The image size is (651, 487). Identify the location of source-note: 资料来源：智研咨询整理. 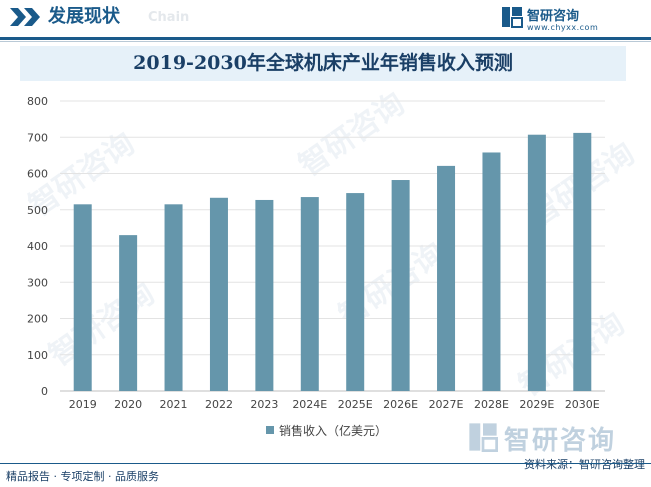
(584, 464).